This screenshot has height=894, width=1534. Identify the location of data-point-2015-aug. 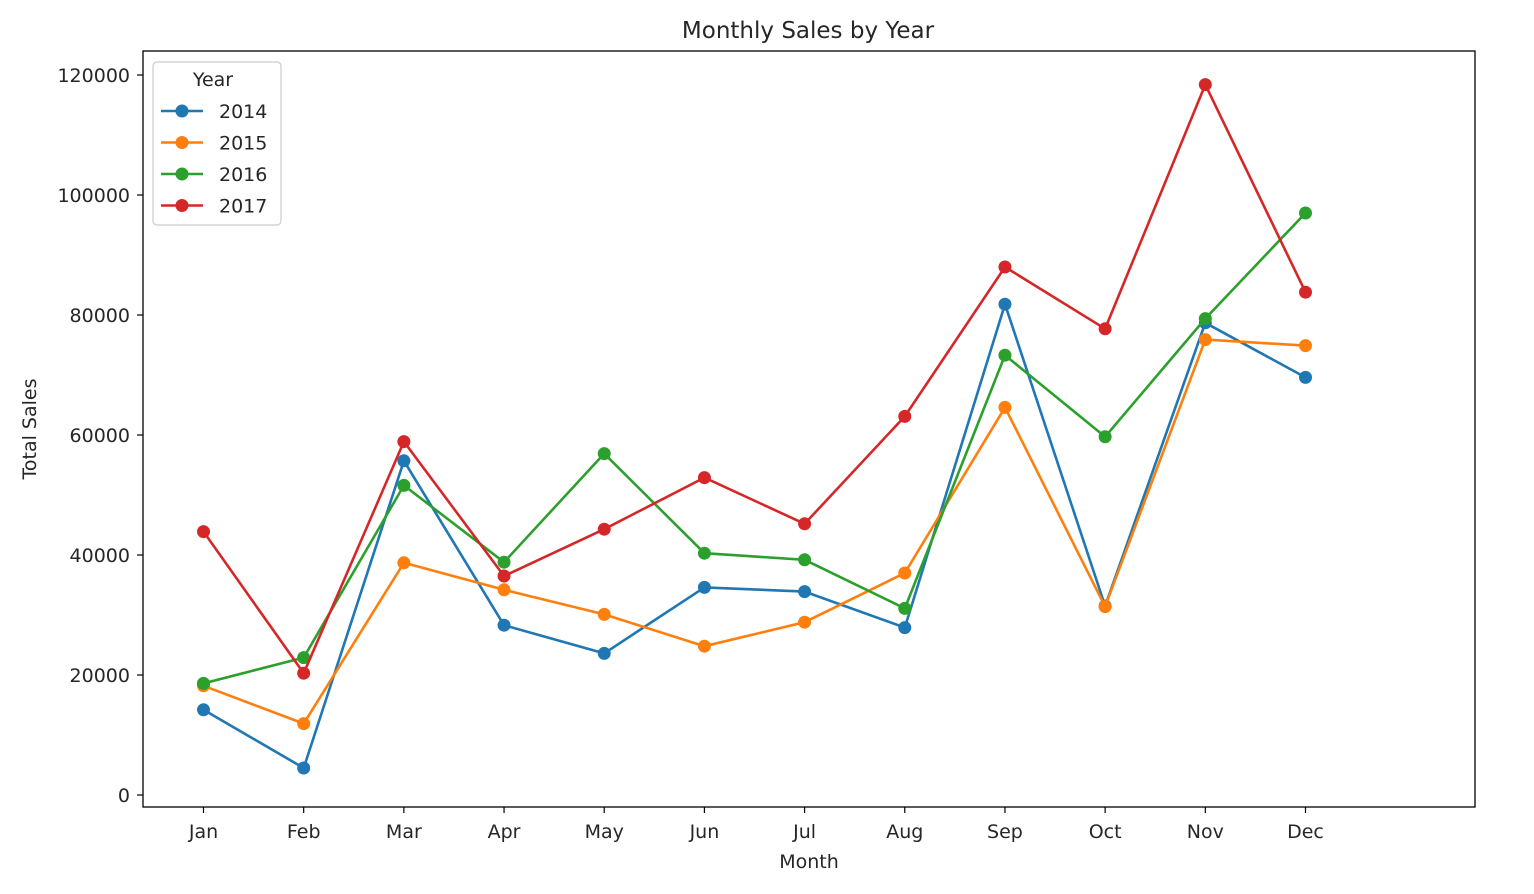
(905, 573).